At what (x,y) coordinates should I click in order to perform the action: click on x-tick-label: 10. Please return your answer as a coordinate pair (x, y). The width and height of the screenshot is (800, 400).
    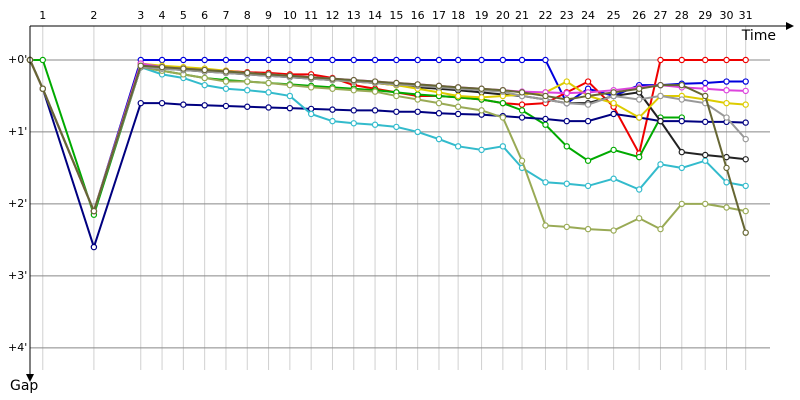
    Looking at the image, I should click on (290, 15).